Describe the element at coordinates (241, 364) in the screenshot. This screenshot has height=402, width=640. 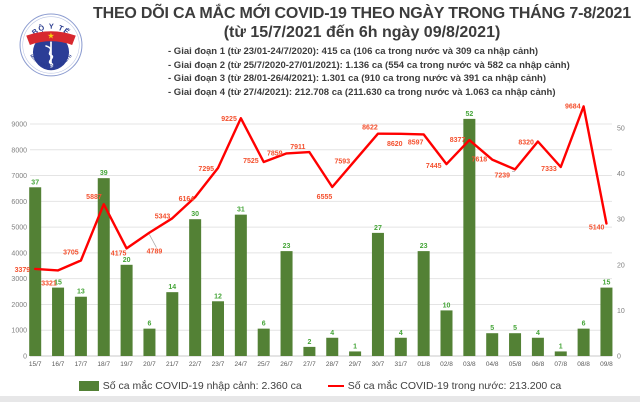
I see `date-tick-label: 24/7` at that location.